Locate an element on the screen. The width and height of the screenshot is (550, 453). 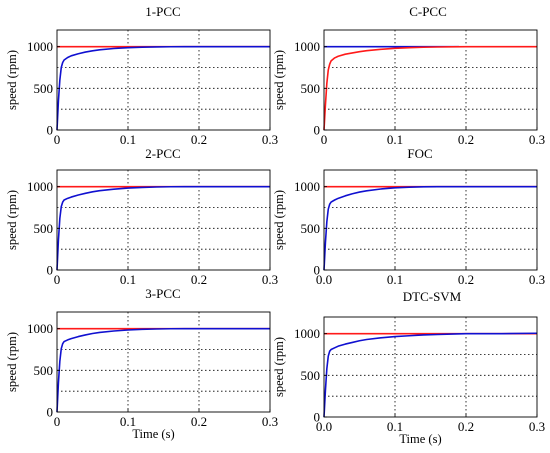
subplot-title: 2-PCC is located at coordinates (162, 153).